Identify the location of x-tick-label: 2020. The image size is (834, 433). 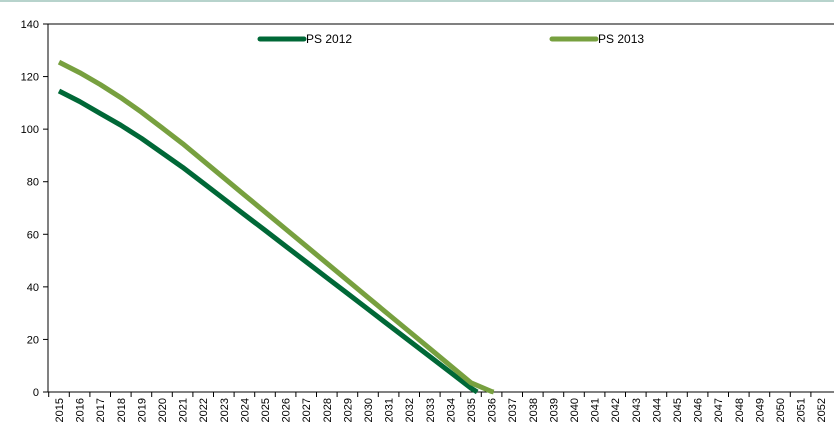
(163, 410).